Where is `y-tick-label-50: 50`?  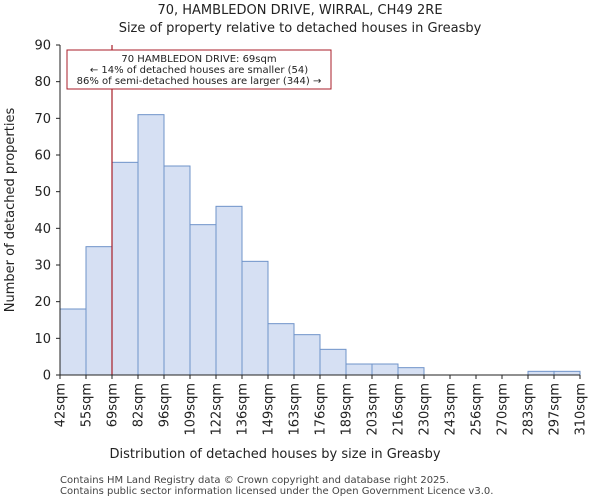 y-tick-label-50: 50 is located at coordinates (42, 192).